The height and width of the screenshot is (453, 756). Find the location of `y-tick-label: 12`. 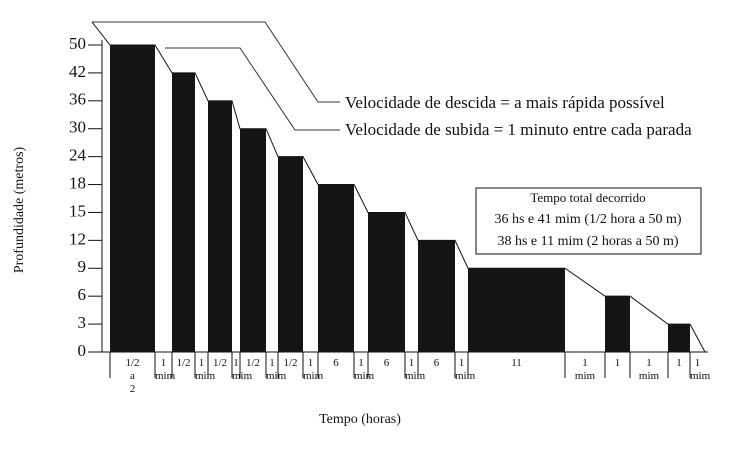

y-tick-label: 12 is located at coordinates (77, 238).